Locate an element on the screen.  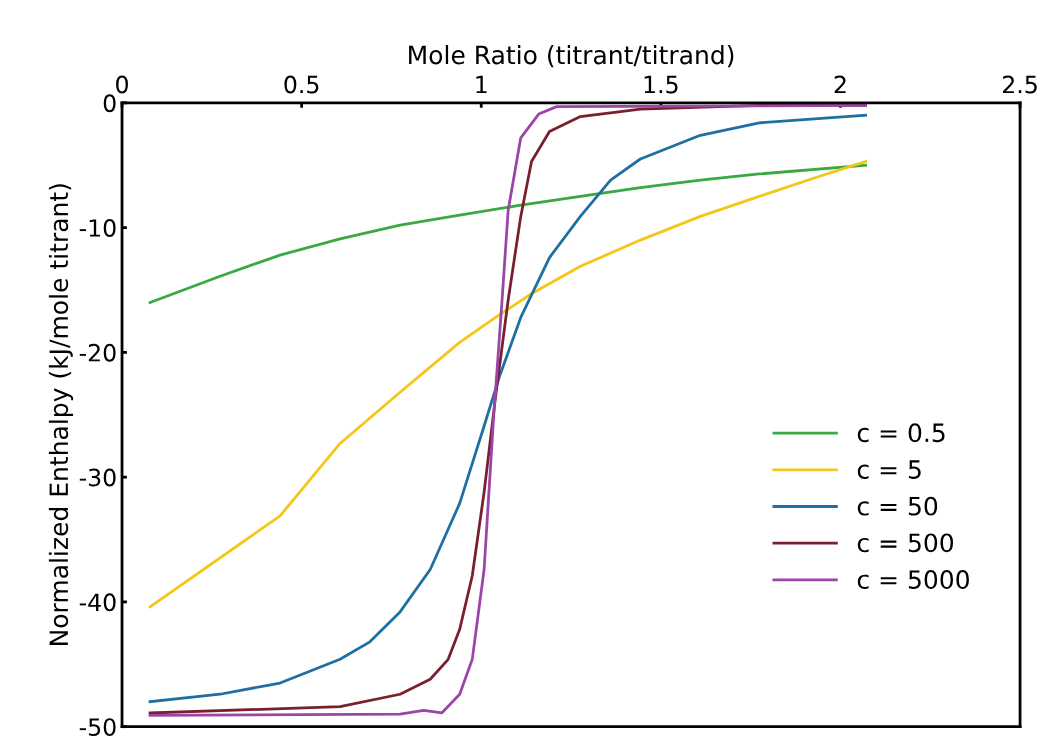
y-tick-label: 0 is located at coordinates (109, 103).